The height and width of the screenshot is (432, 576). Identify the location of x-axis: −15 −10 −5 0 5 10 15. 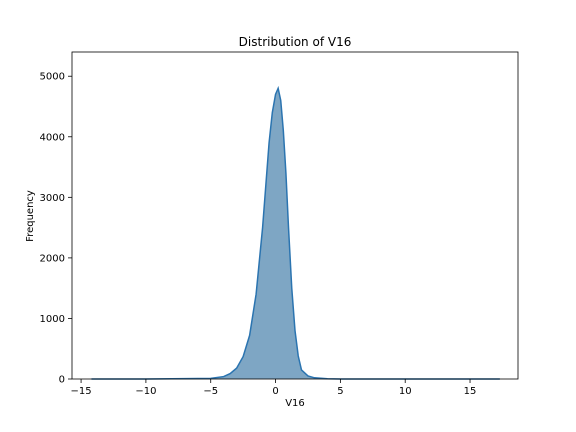
(274, 388).